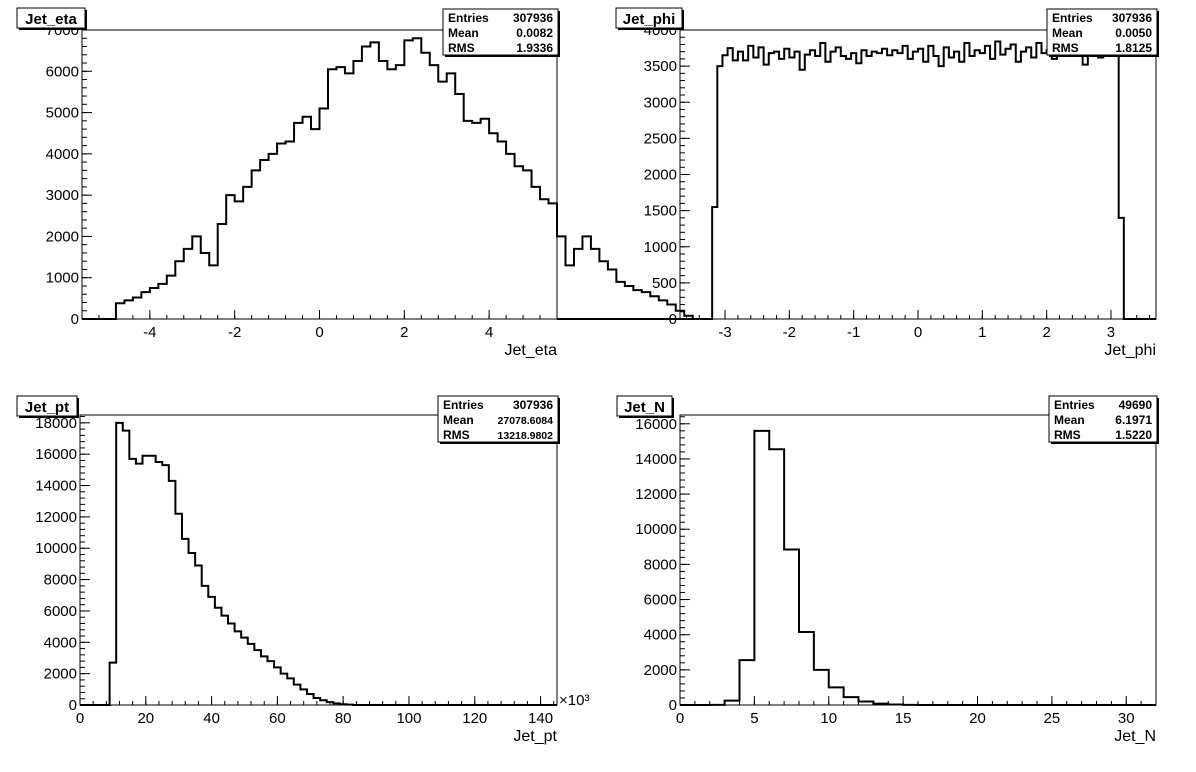 The width and height of the screenshot is (1196, 772). Describe the element at coordinates (664, 283) in the screenshot. I see `y-tick-label: 500` at that location.